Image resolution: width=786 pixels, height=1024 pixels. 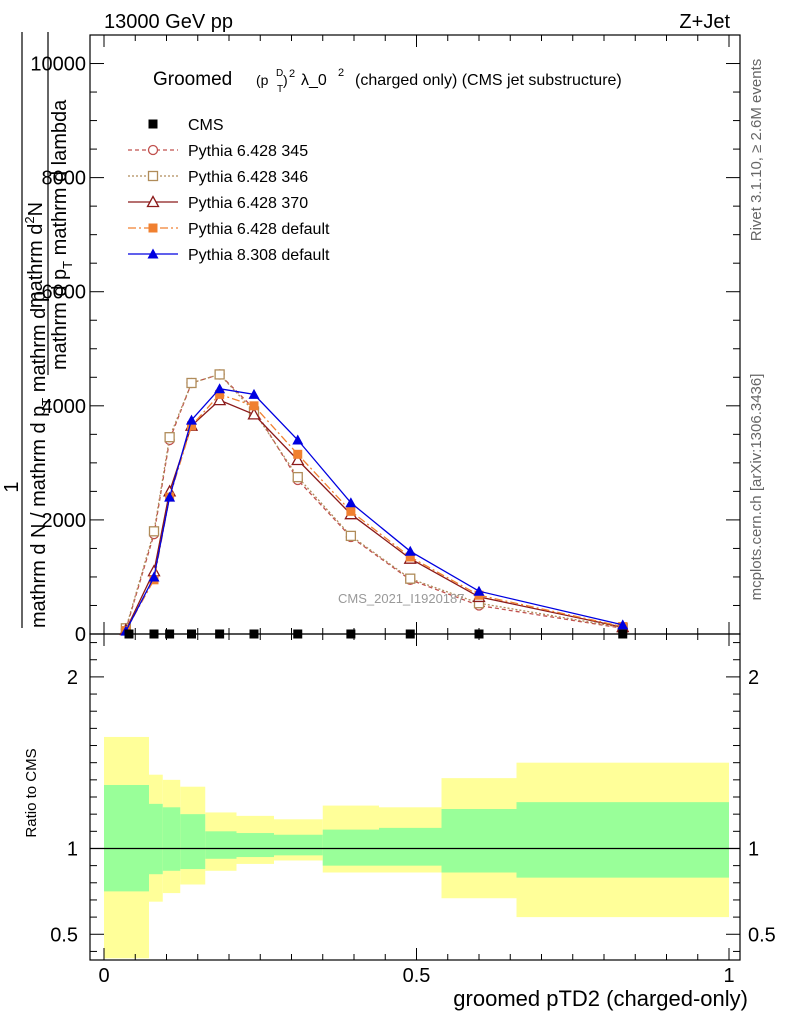 I want to click on svg-text: λ_0, so click(x=314, y=80).